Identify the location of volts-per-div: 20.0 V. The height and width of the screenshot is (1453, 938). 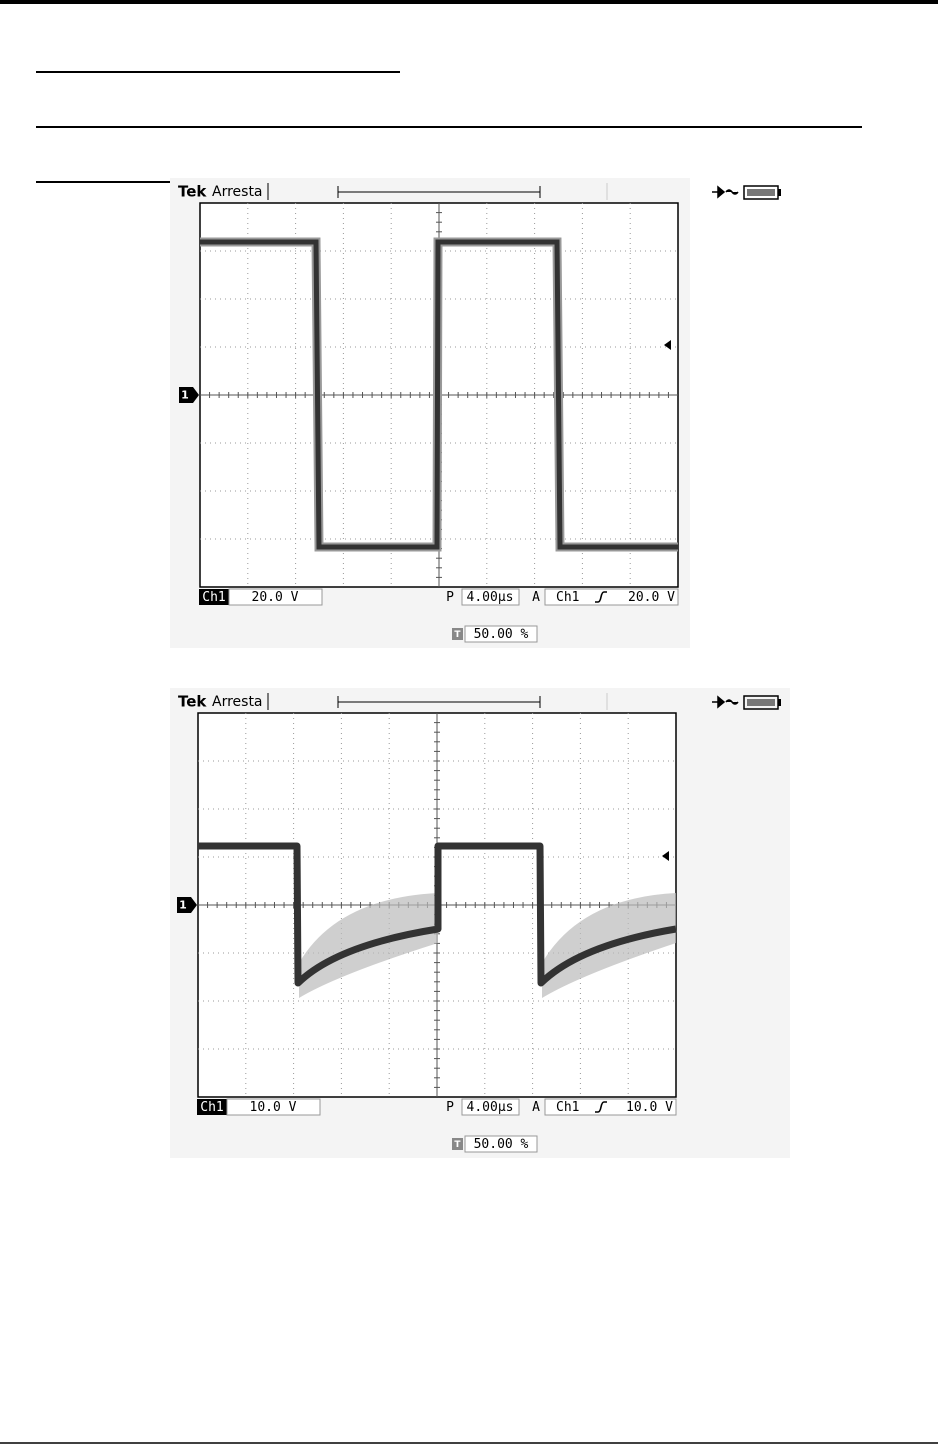
(275, 597).